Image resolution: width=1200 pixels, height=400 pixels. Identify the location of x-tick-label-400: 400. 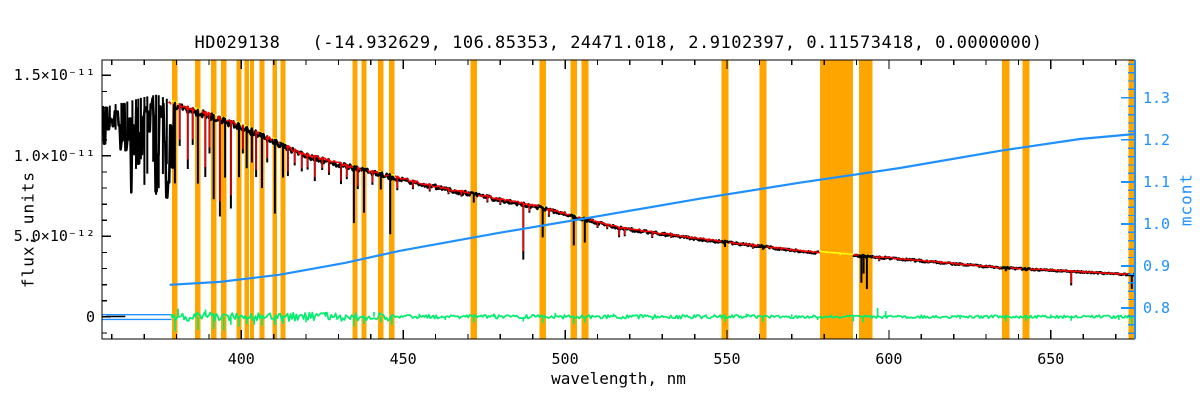
(241, 359).